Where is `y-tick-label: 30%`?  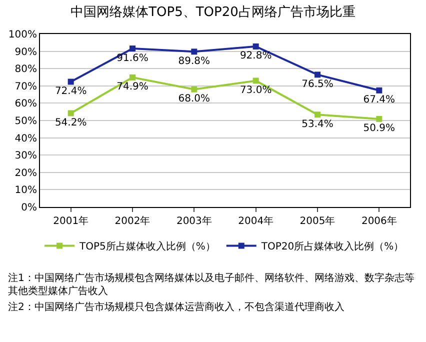
y-tick-label: 30% is located at coordinates (25, 156).